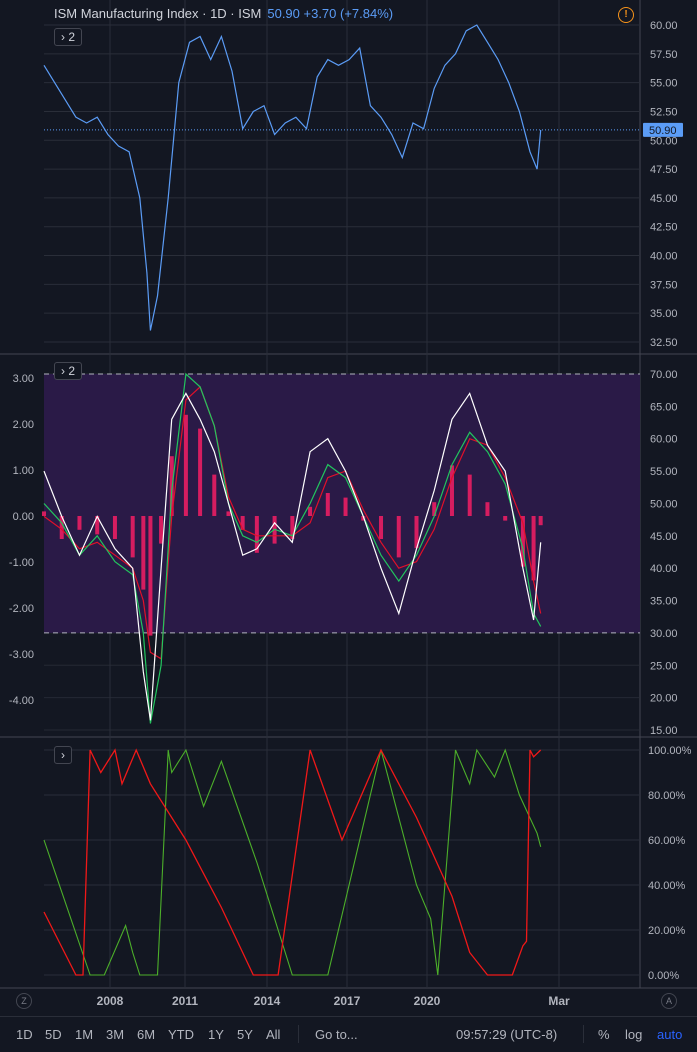 This screenshot has width=697, height=1052. I want to click on left-y-tick-label: -4.00, so click(21, 701).